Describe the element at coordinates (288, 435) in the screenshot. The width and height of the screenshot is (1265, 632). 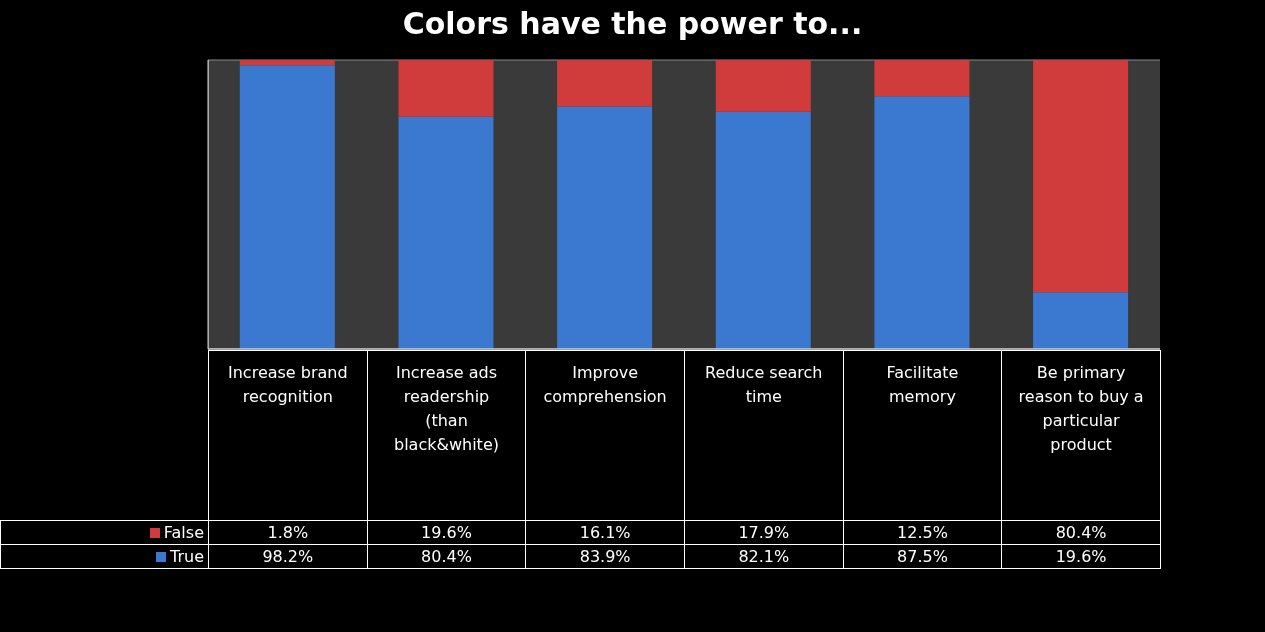
I see `x-tick-label: Increase brand recognition` at that location.